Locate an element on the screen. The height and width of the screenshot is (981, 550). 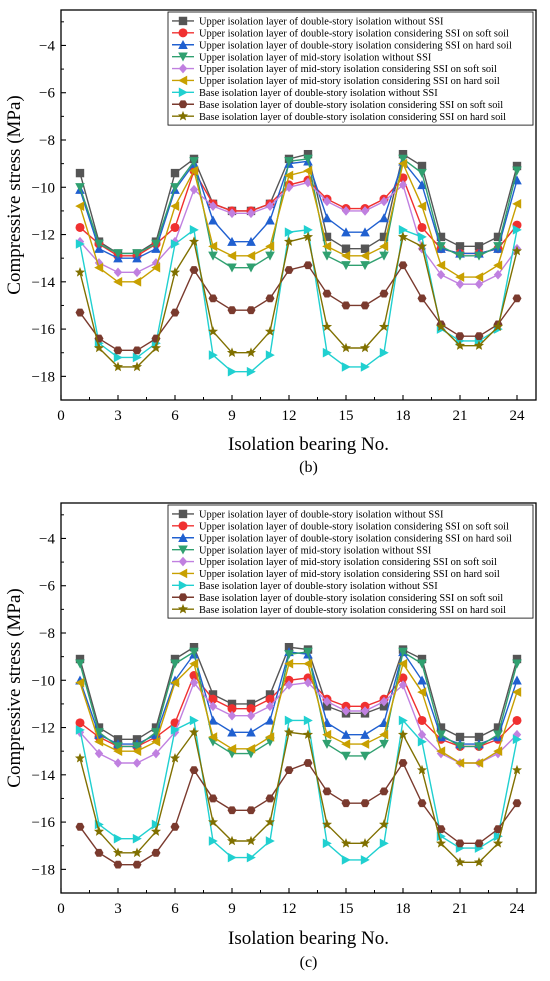
x-axis-label: Isolation bearing No. is located at coordinates (308, 444).